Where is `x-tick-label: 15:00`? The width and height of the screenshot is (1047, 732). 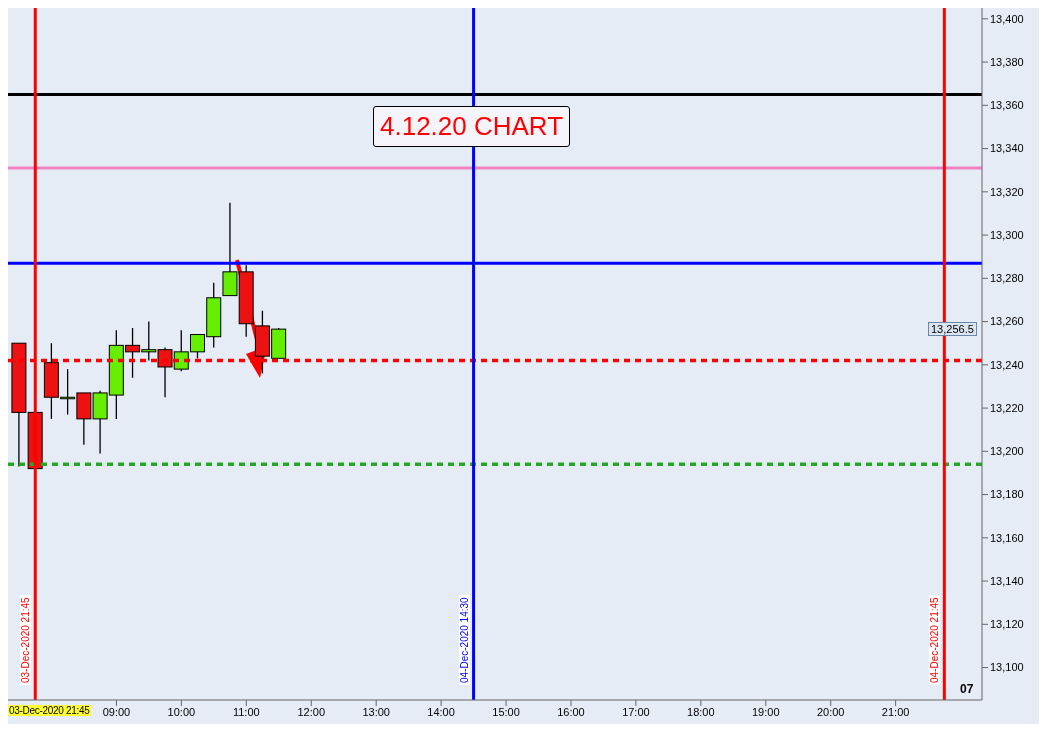 x-tick-label: 15:00 is located at coordinates (506, 711).